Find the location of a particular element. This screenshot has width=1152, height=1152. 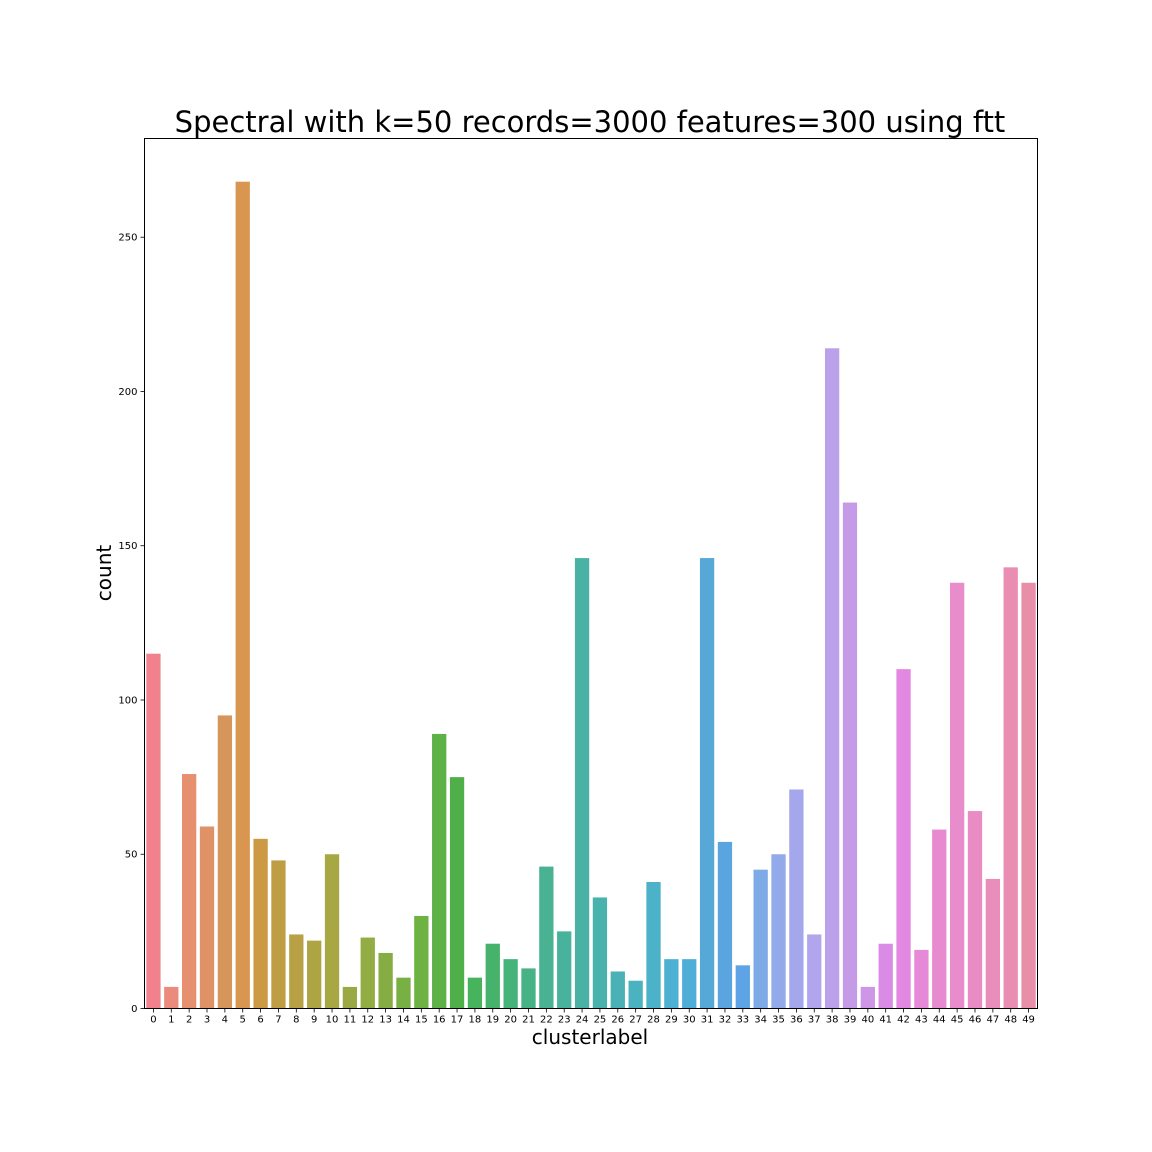

x-tick-label: 25 is located at coordinates (600, 1020).